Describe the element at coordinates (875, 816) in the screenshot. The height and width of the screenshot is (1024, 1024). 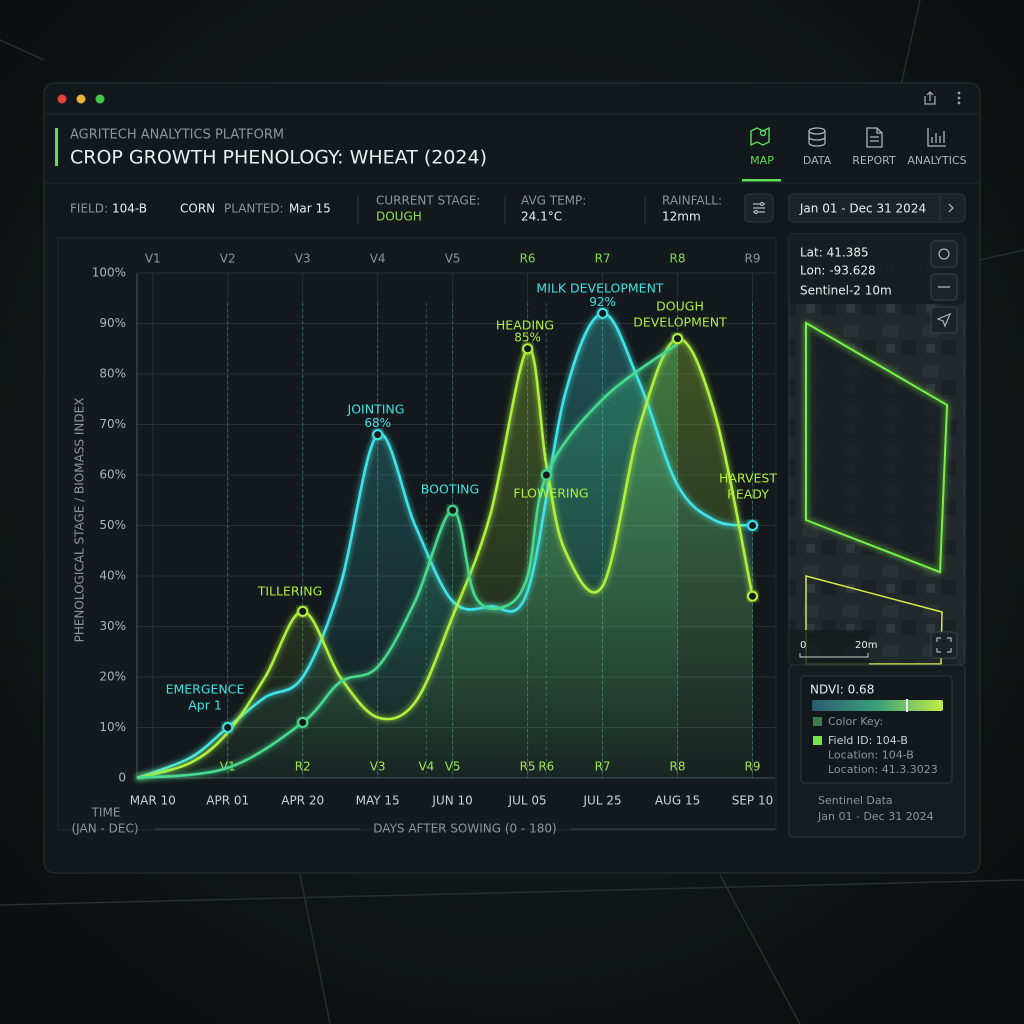
I see `footer-range: Jan 01 - Dec 31 2024` at that location.